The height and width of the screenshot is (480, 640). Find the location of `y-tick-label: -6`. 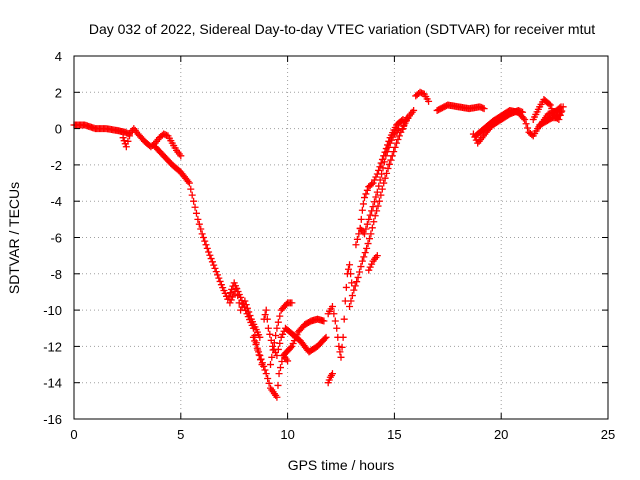

y-tick-label: -6 is located at coordinates (56, 238).